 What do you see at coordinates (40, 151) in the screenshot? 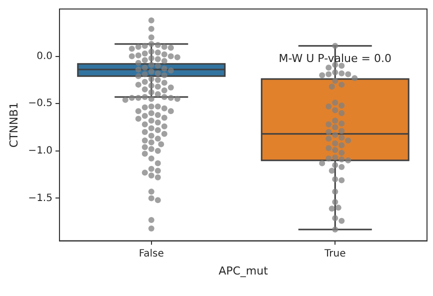
I see `y-tick-label: −1.0` at bounding box center [40, 151].